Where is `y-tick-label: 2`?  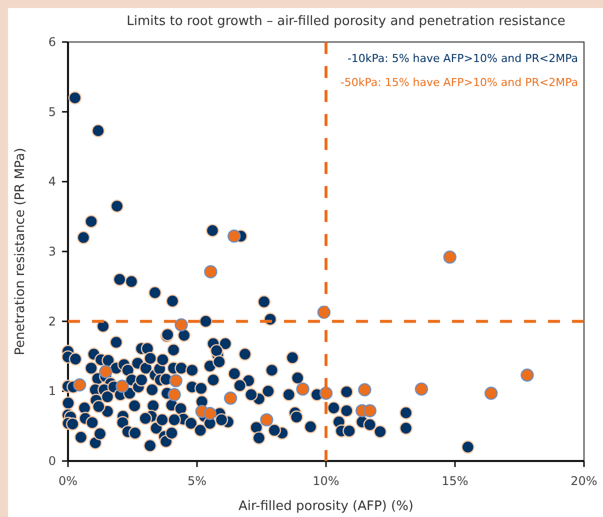 y-tick-label: 2 is located at coordinates (52, 321).